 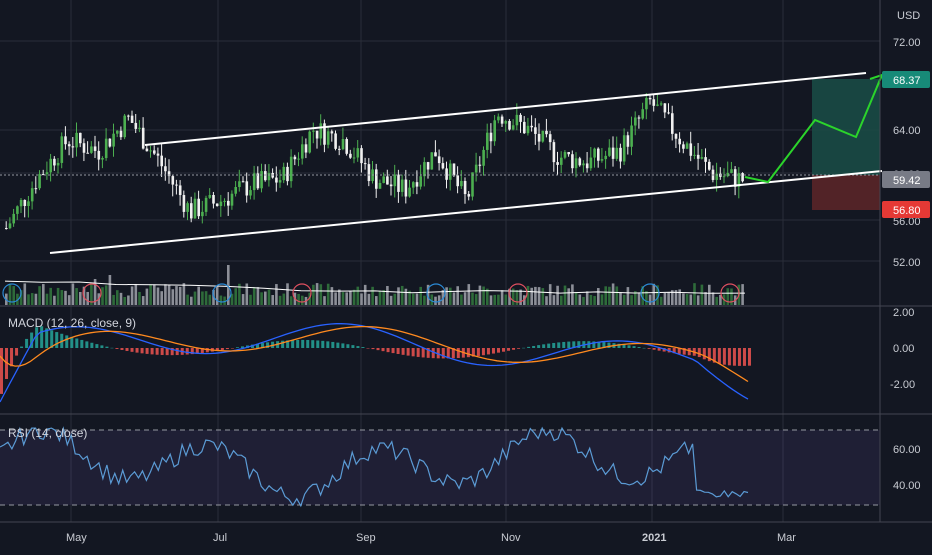 What do you see at coordinates (846, 127) in the screenshot?
I see `target-zone` at bounding box center [846, 127].